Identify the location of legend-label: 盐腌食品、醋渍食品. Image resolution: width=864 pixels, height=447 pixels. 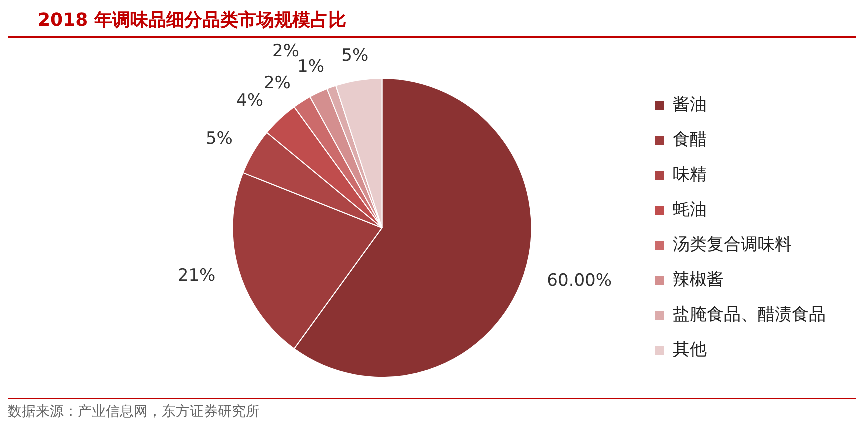
(749, 314).